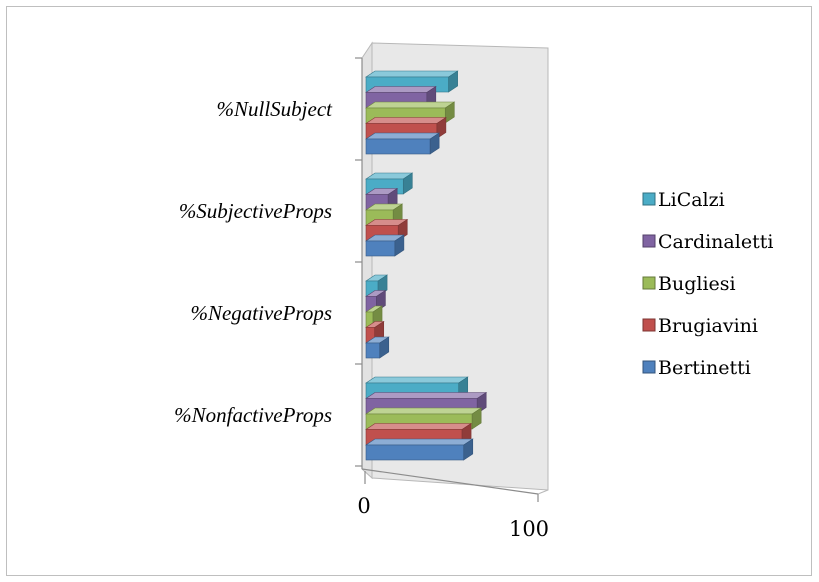  Describe the element at coordinates (255, 211) in the screenshot. I see `category-label: %SubjectiveProps` at that location.